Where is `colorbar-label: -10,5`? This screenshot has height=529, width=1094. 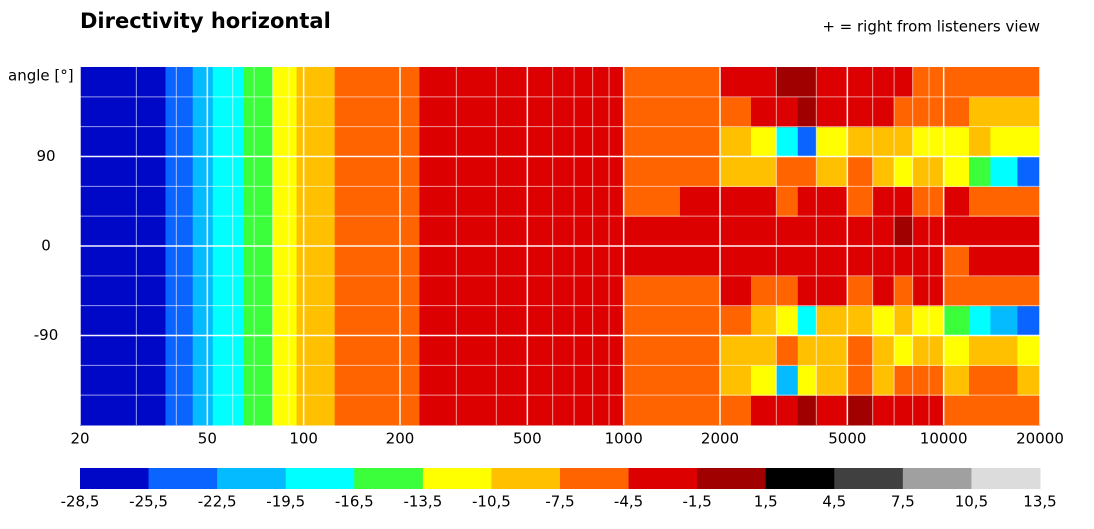
colorbar-label: -10,5 is located at coordinates (491, 502).